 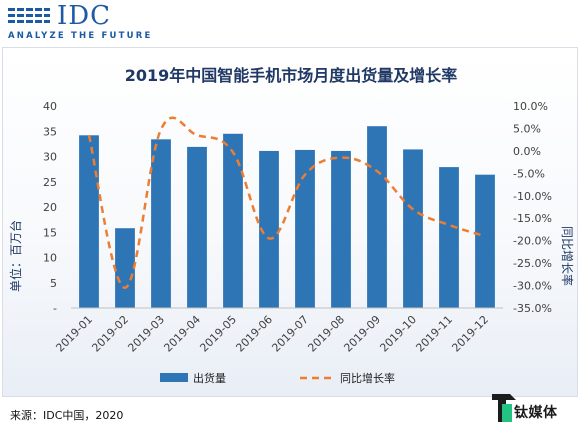 What do you see at coordinates (50, 106) in the screenshot?
I see `y-tick-label: 40` at bounding box center [50, 106].